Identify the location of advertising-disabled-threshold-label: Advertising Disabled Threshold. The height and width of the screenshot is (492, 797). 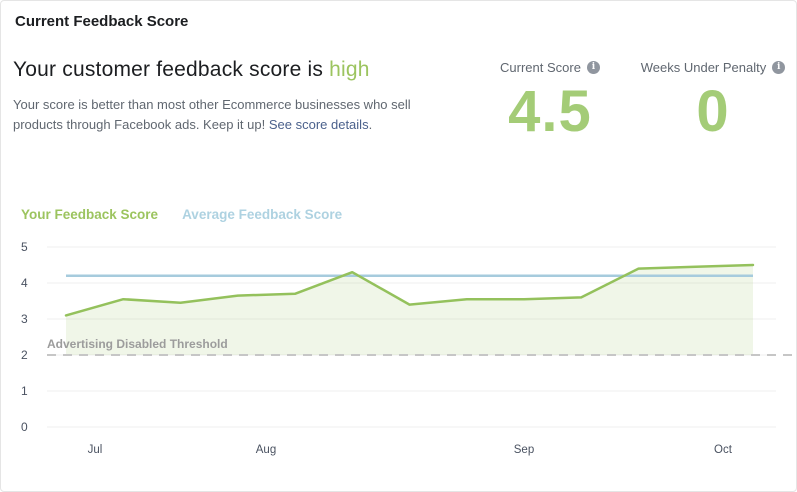
(137, 344).